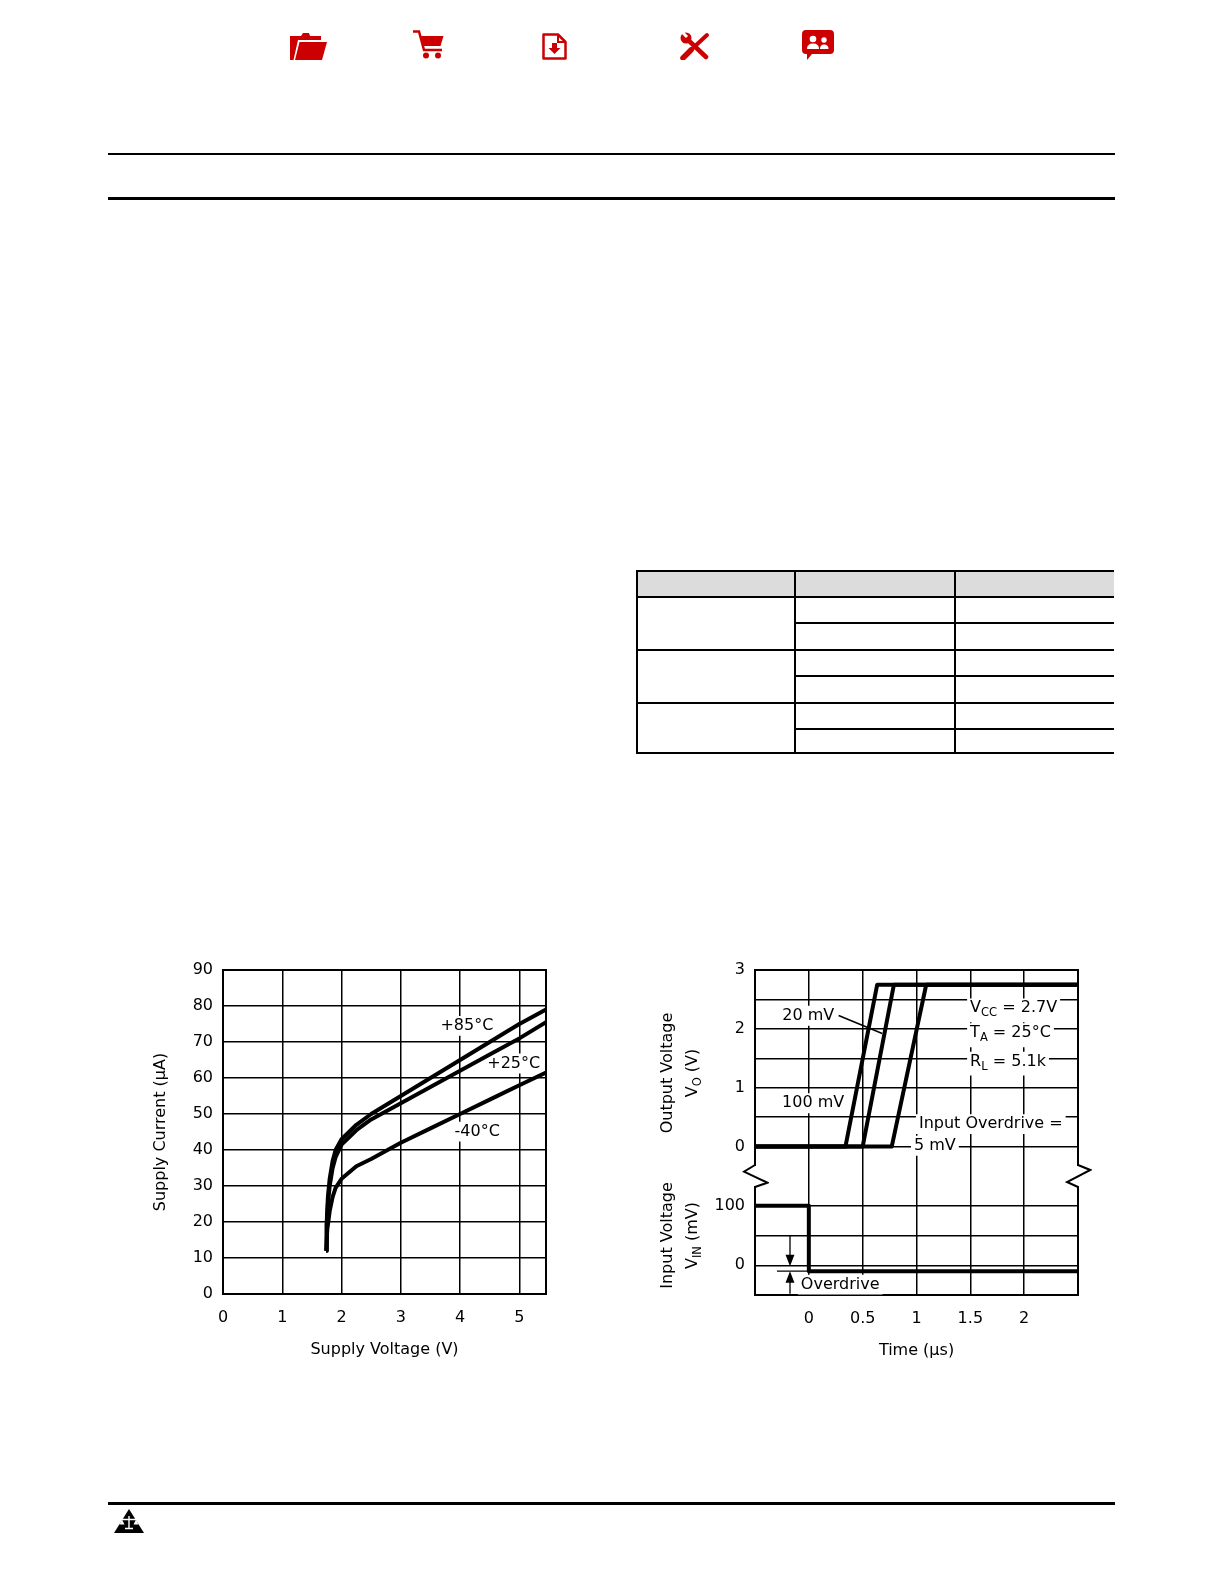 The width and height of the screenshot is (1224, 1584). Describe the element at coordinates (202, 1041) in the screenshot. I see `y-tick-label: 70` at that location.